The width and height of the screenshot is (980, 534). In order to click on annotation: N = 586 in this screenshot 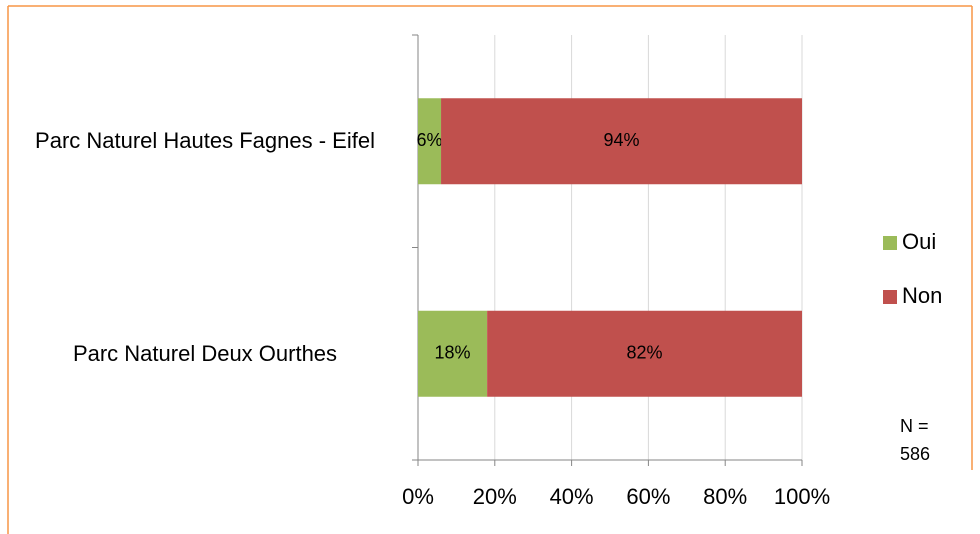, I will do `click(915, 440)`.